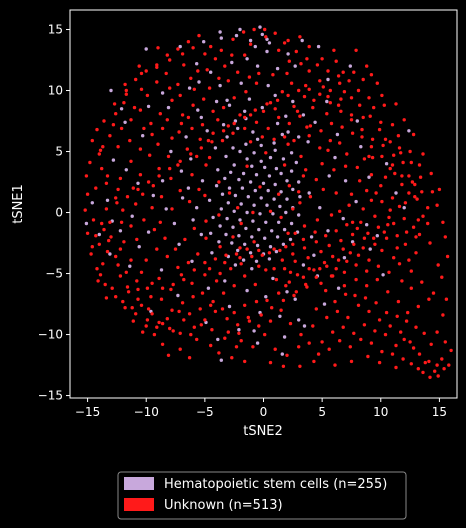  What do you see at coordinates (59, 213) in the screenshot?
I see `y-tick-label: 0` at bounding box center [59, 213].